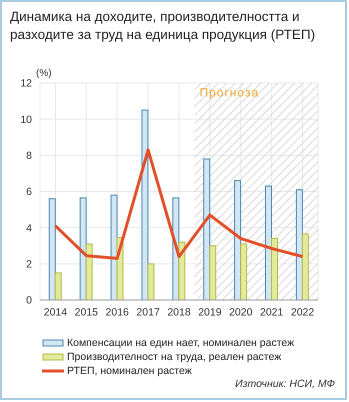  I want to click on y-tick-label: 6, so click(29, 192).